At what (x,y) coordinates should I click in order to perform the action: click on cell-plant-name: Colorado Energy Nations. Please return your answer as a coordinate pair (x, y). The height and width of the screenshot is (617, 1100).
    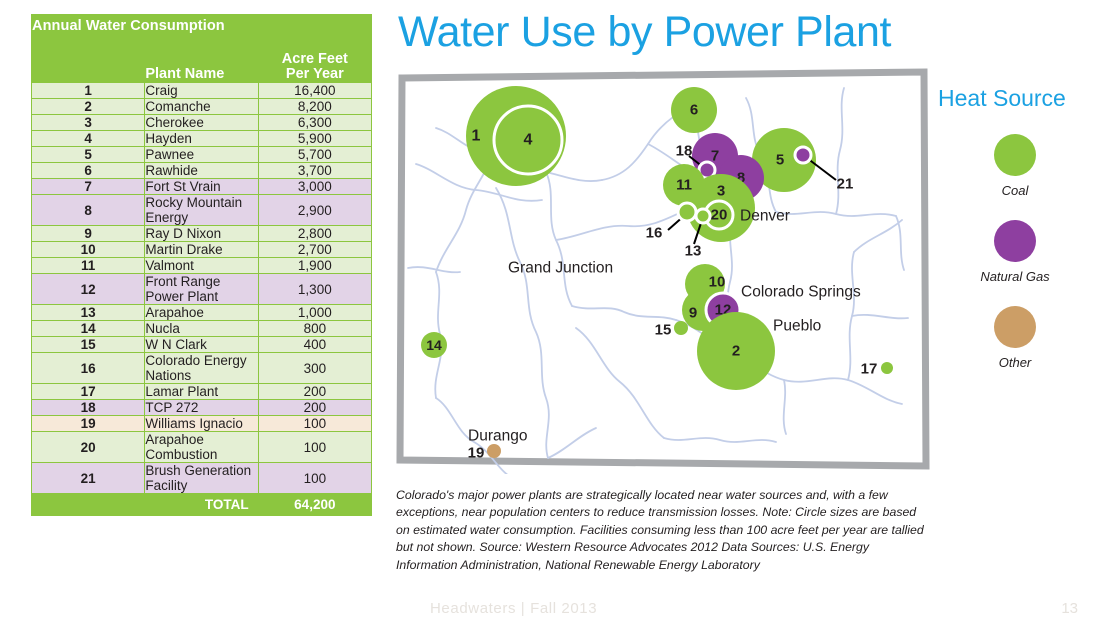
    Looking at the image, I should click on (201, 368).